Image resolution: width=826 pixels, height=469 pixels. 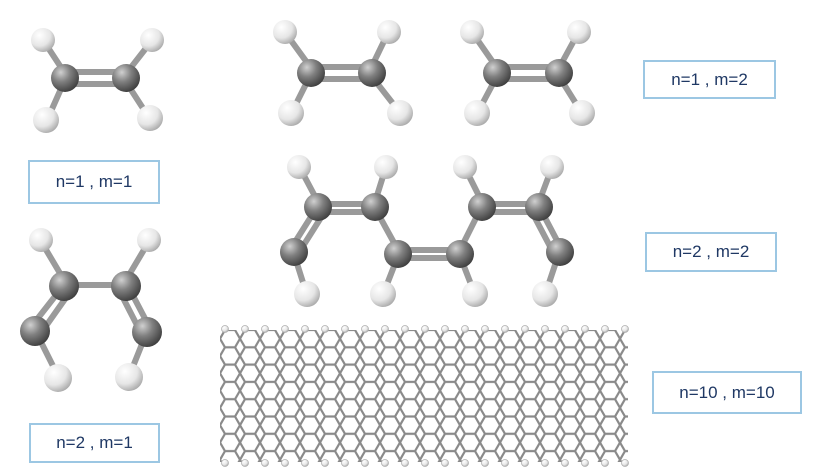 What do you see at coordinates (97, 80) in the screenshot?
I see `molecule-n1-m1` at bounding box center [97, 80].